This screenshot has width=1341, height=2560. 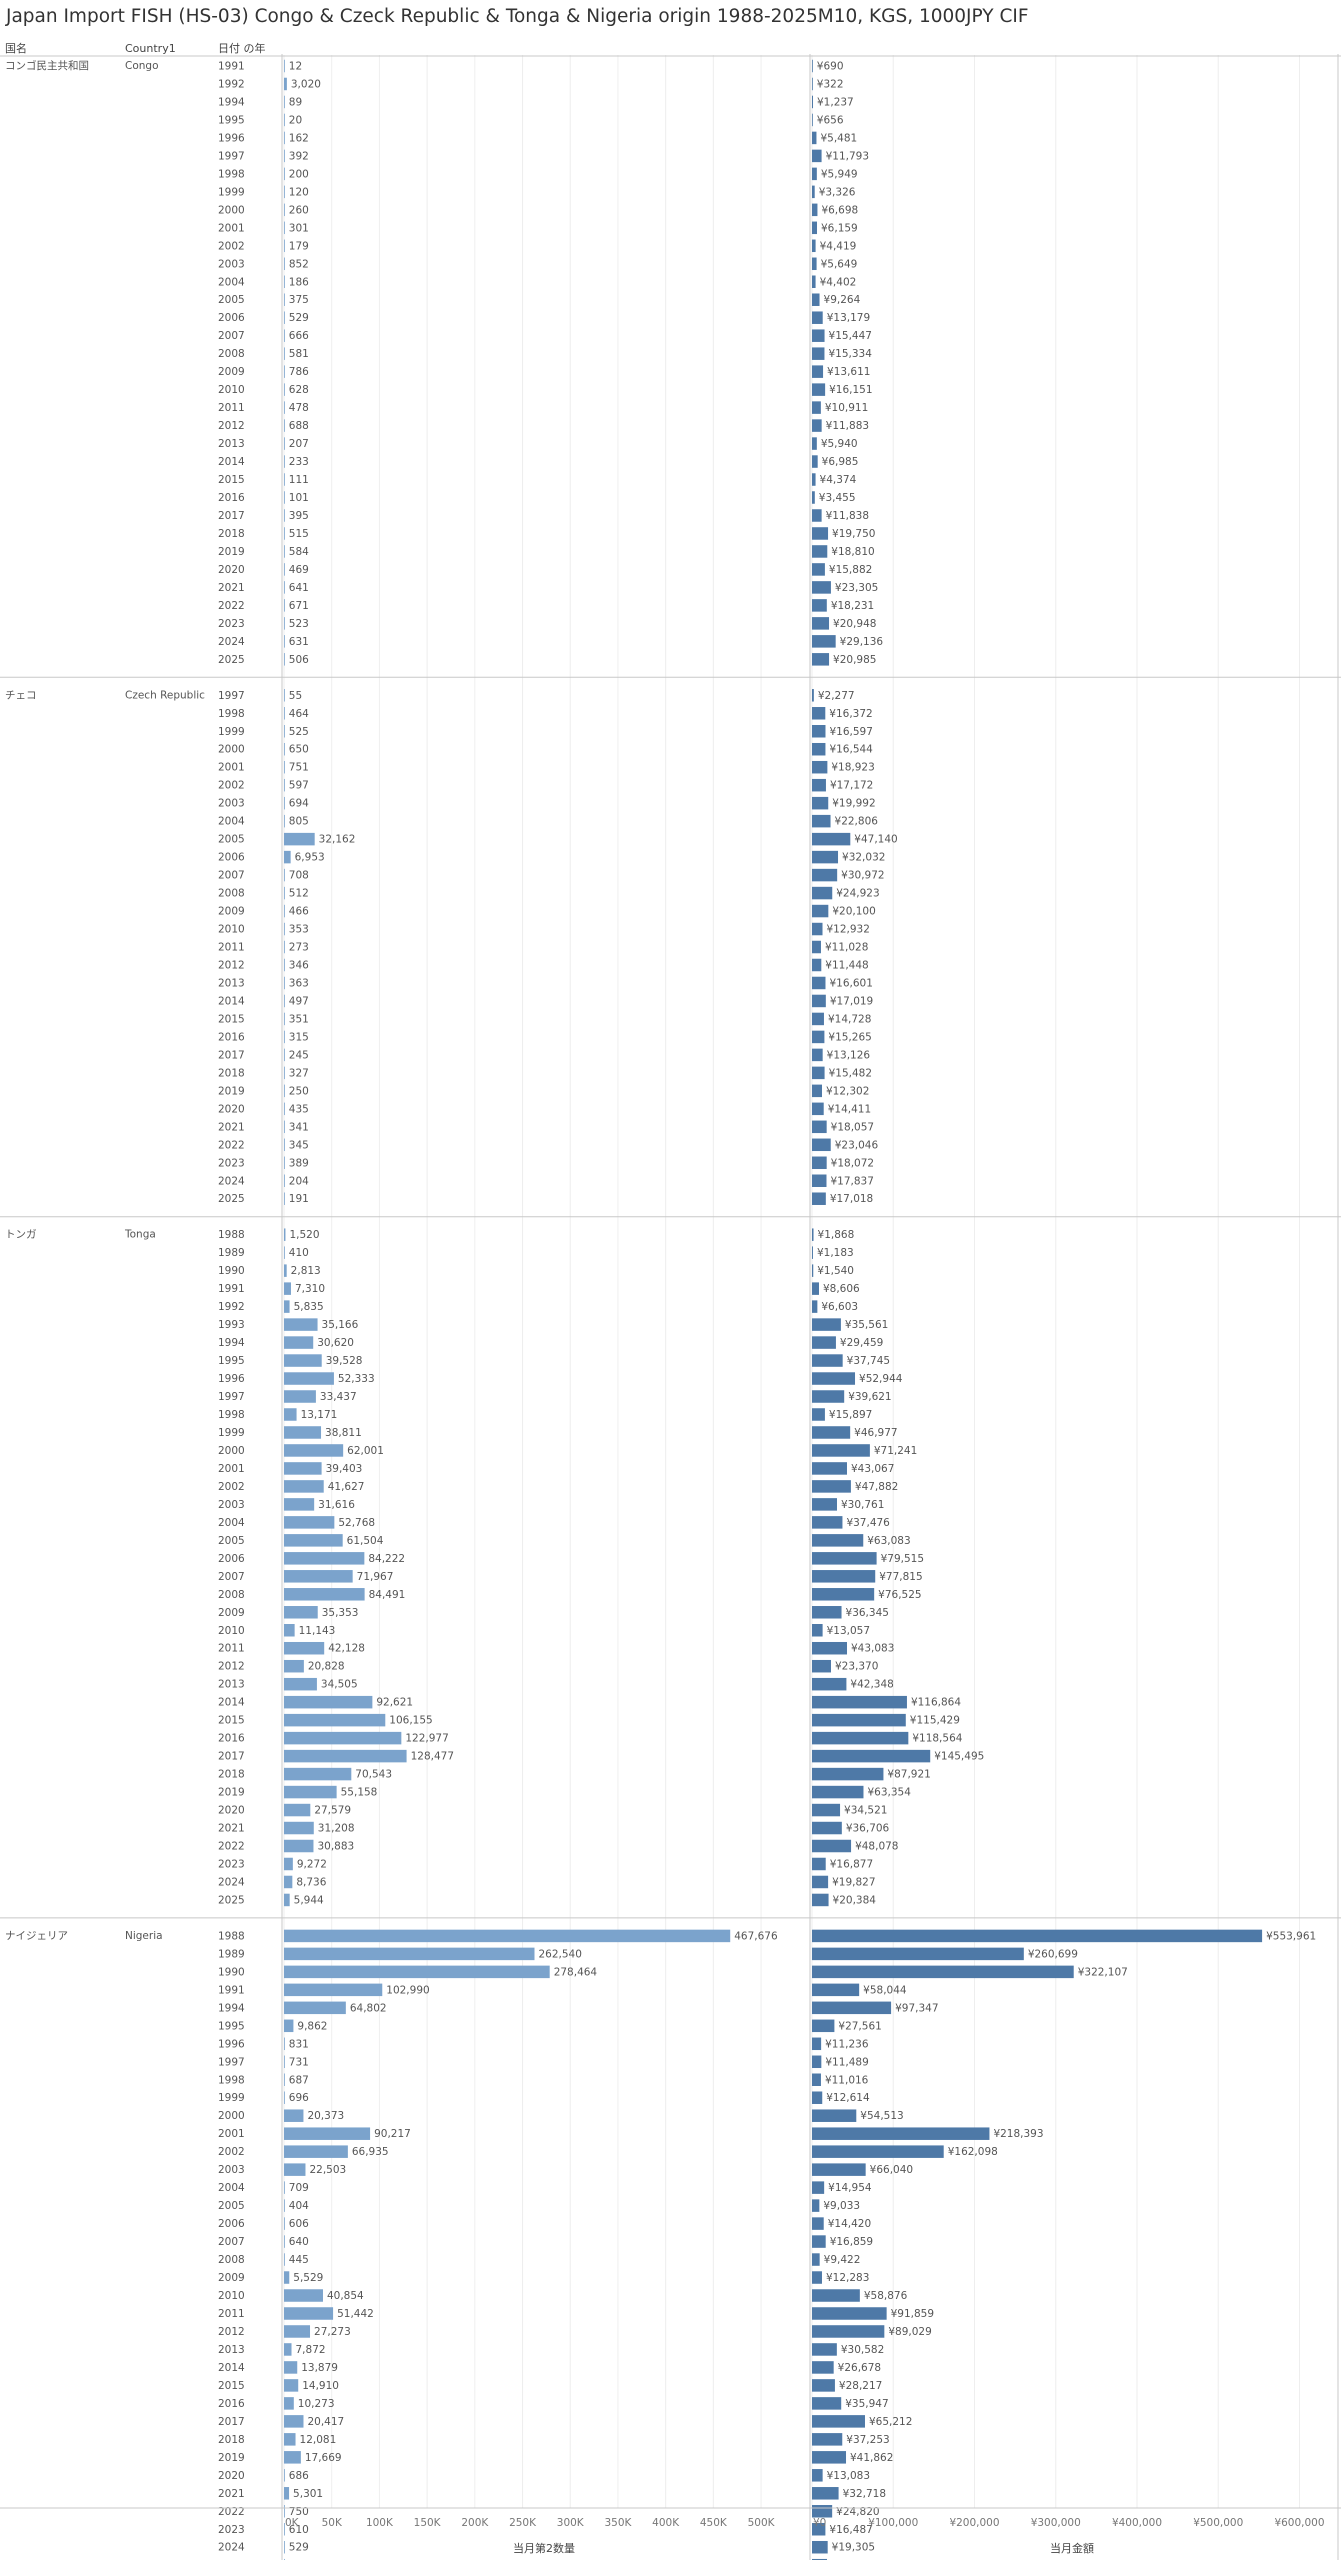 I want to click on value-data-label: ¥553,961, so click(x=1291, y=1936).